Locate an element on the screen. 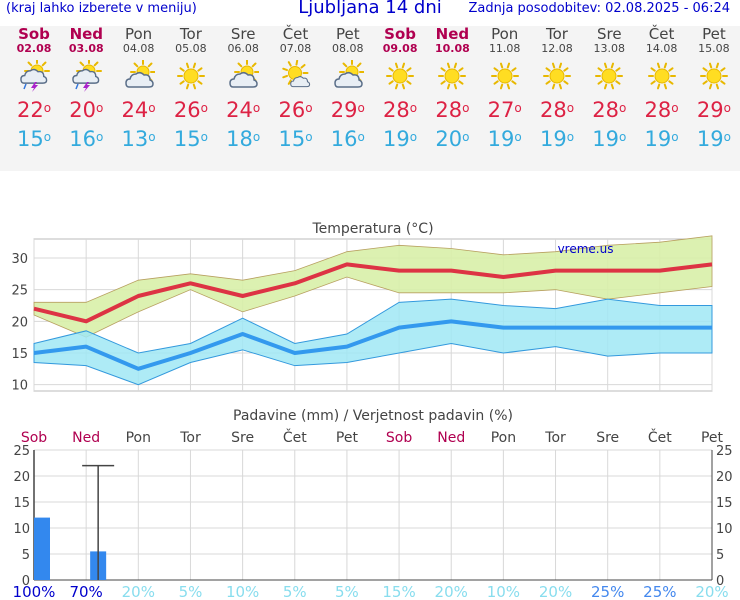 The width and height of the screenshot is (740, 600). day-axis-label: Čet is located at coordinates (660, 437).